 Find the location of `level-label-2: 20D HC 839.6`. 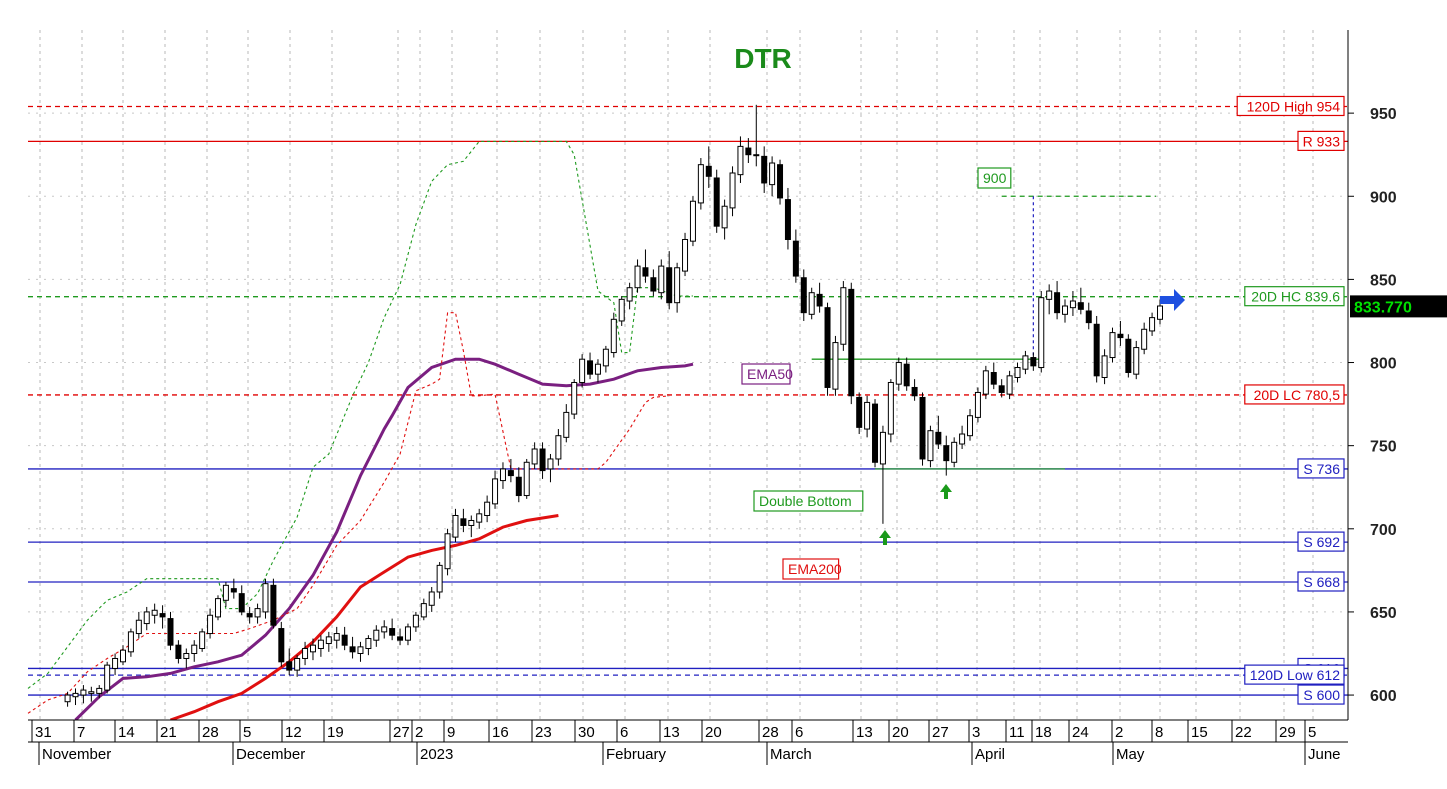

level-label-2: 20D HC 839.6 is located at coordinates (1295, 297).